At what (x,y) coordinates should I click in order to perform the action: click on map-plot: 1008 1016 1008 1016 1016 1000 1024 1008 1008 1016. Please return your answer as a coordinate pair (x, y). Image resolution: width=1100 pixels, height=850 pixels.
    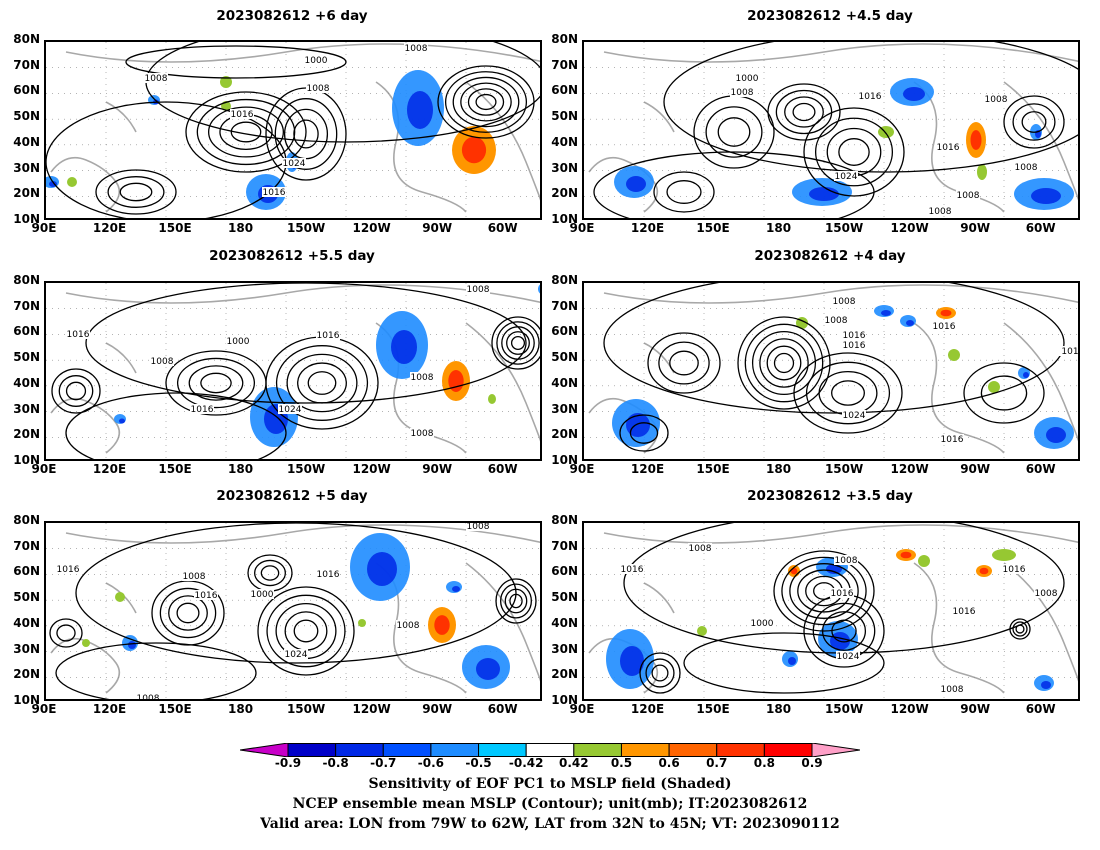
    Looking at the image, I should click on (831, 611).